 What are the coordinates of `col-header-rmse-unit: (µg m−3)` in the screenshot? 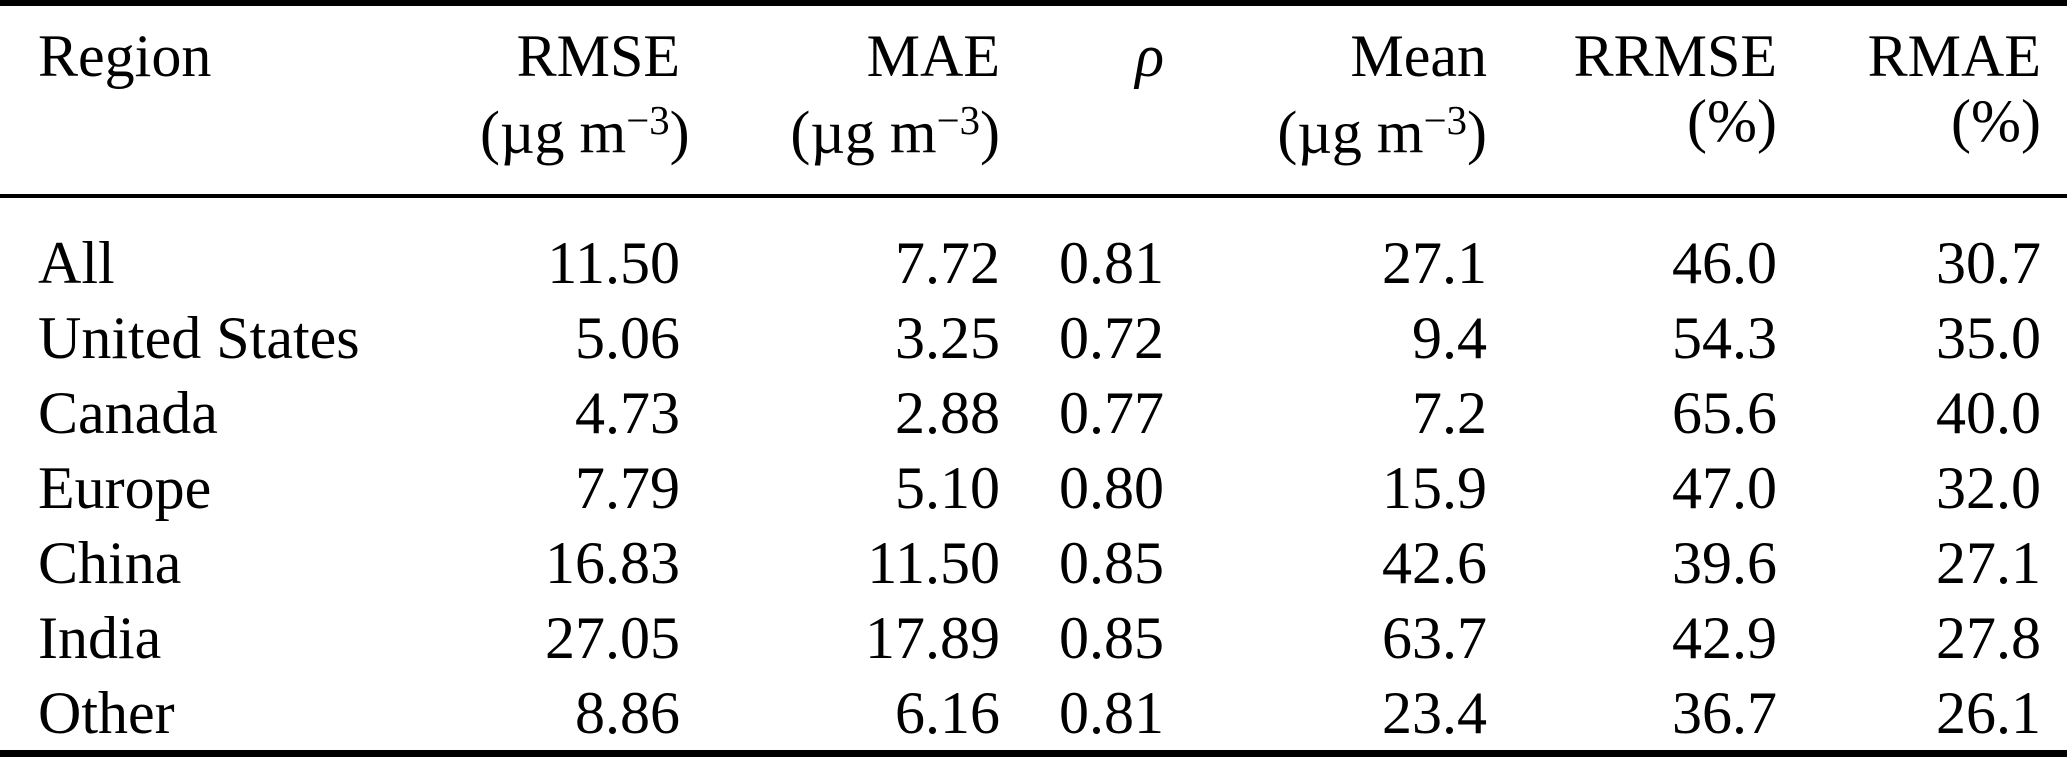 It's located at (585, 128).